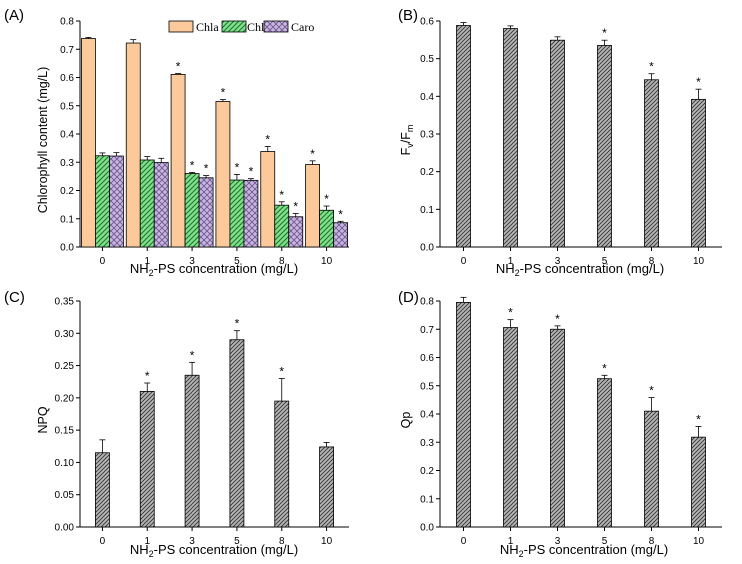  I want to click on panel-d-x-axis-label: NH2-PS concentration (mg/L), so click(584, 550).